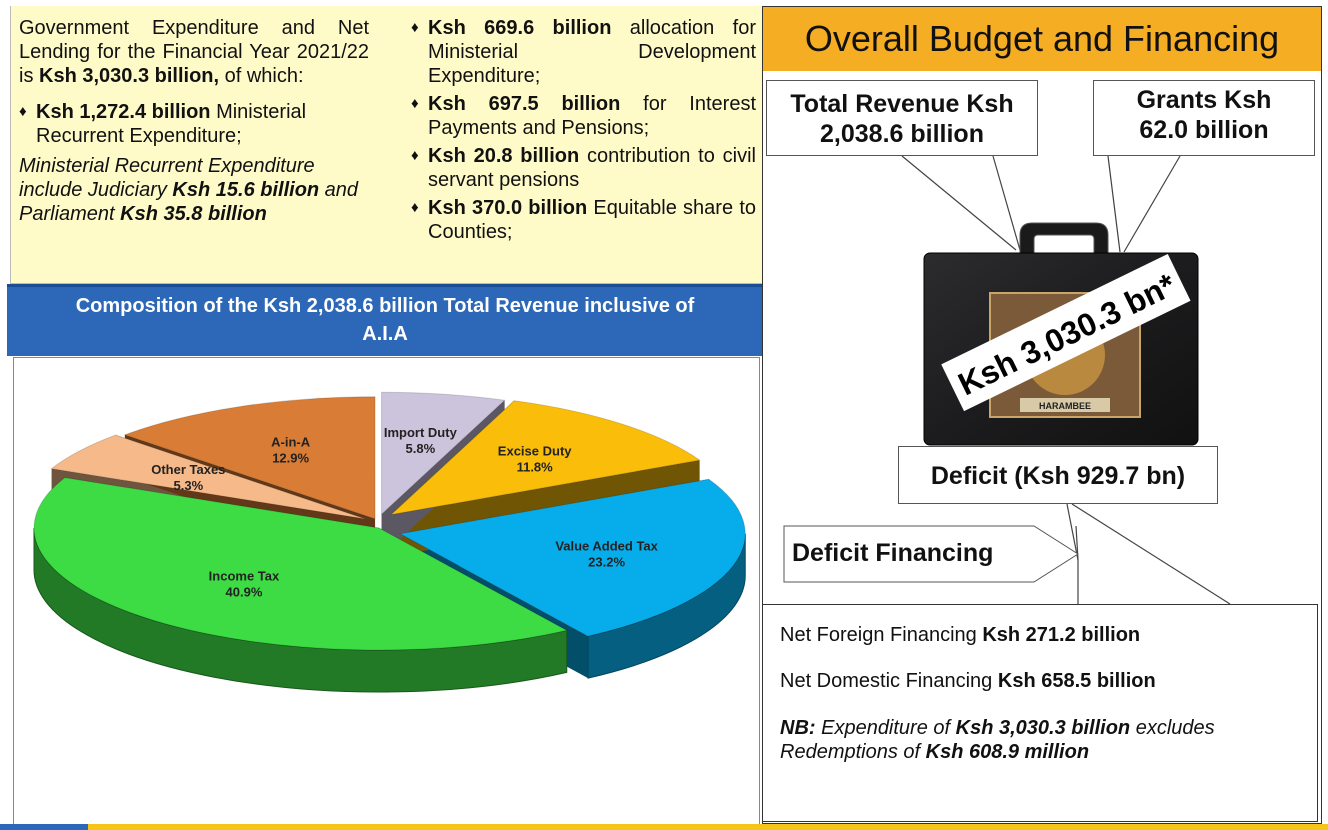 The width and height of the screenshot is (1328, 830). What do you see at coordinates (1042, 39) in the screenshot?
I see `overall-budget-title: Overall Budget and Financing` at bounding box center [1042, 39].